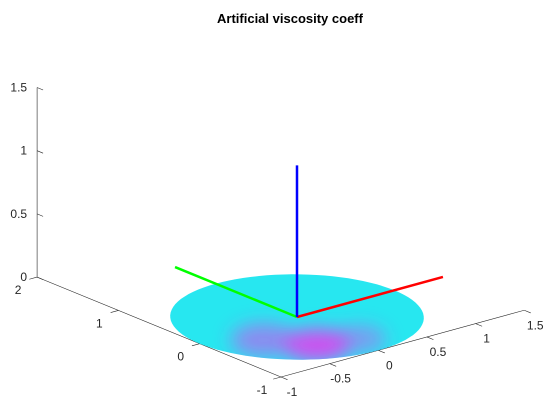  What do you see at coordinates (180, 357) in the screenshot?
I see `y-tick-label: 0` at bounding box center [180, 357].